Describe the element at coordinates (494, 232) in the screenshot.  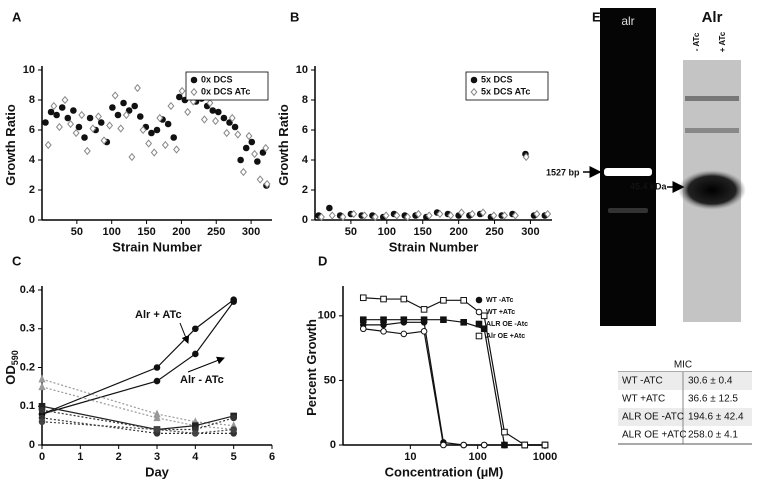
I see `x-tick-label: 250` at that location.